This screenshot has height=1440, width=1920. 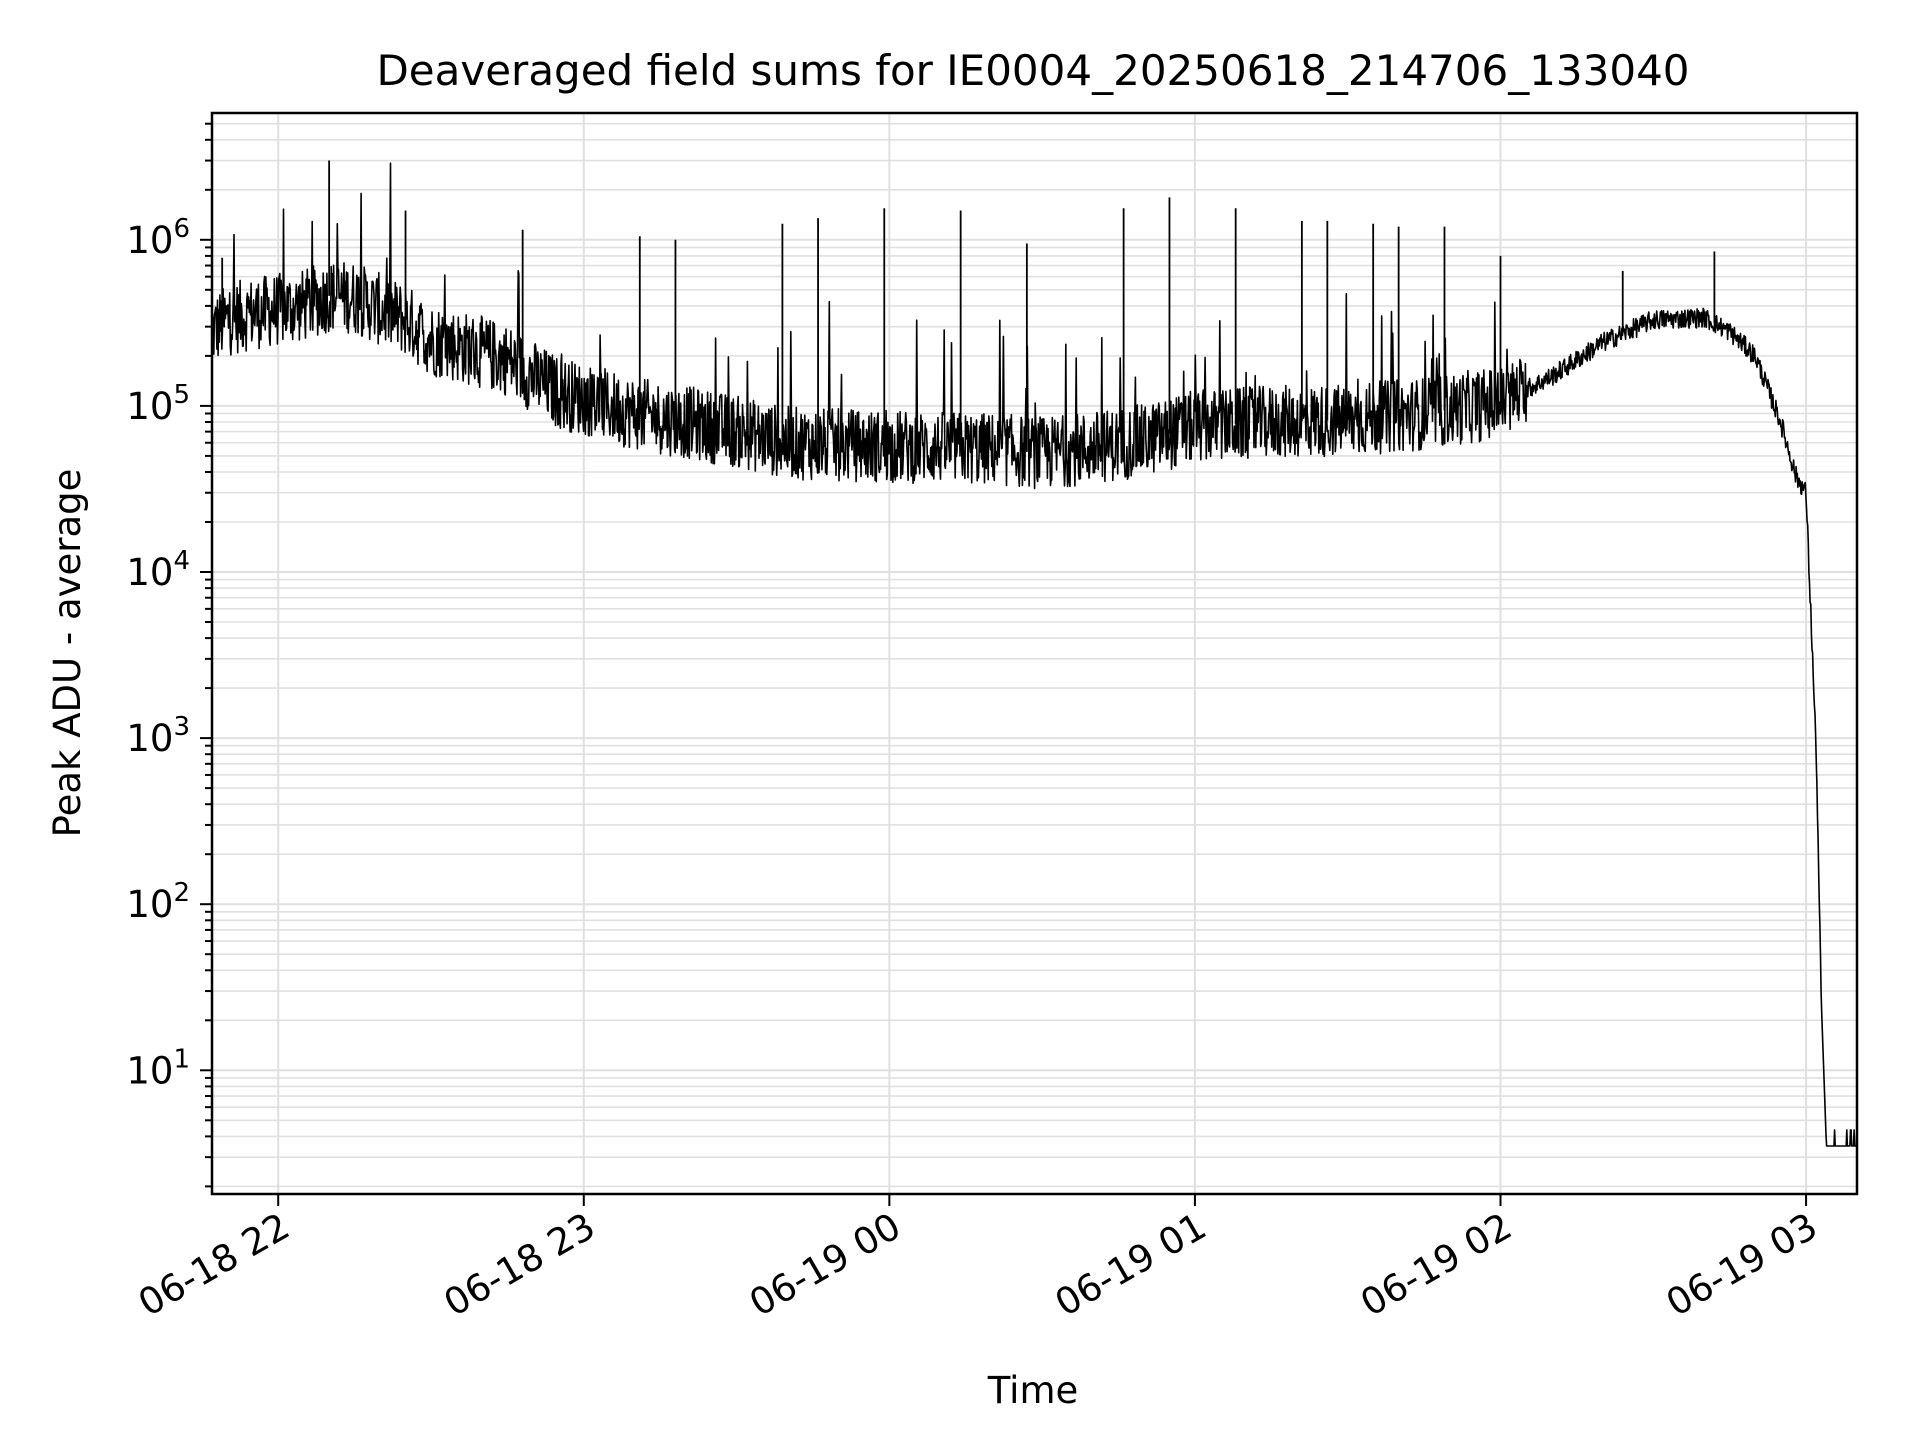 What do you see at coordinates (158, 238) in the screenshot?
I see `y-tick-label: 106` at bounding box center [158, 238].